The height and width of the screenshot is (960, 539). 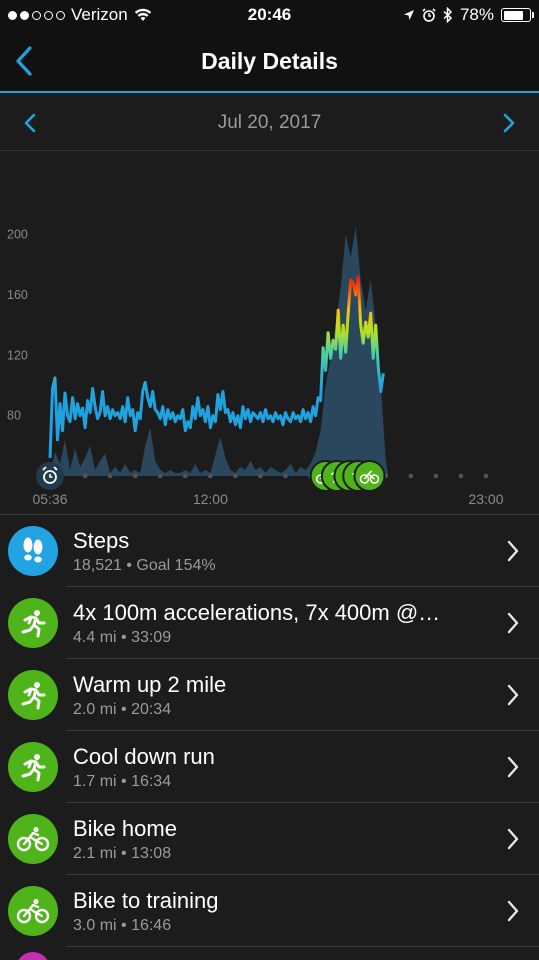 I want to click on back-button, so click(x=24, y=61).